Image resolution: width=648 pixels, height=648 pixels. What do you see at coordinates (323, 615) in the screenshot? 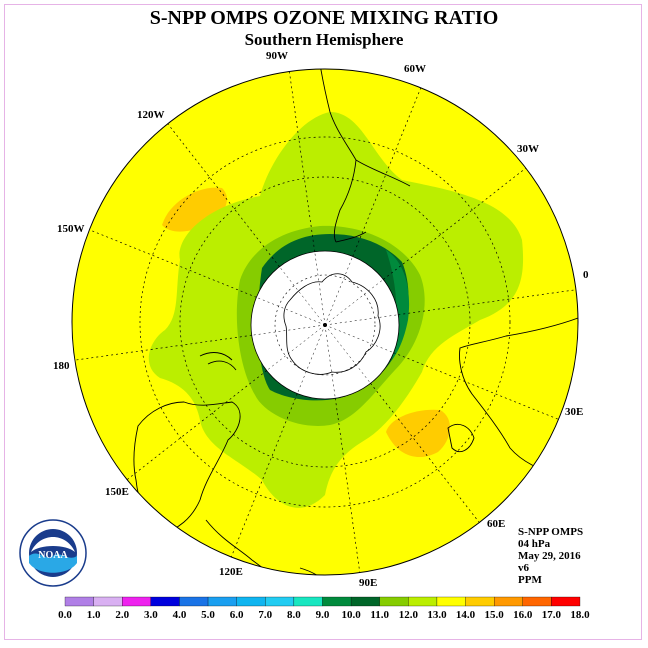
I see `colorbar-tick-label: 9.0` at bounding box center [323, 615].